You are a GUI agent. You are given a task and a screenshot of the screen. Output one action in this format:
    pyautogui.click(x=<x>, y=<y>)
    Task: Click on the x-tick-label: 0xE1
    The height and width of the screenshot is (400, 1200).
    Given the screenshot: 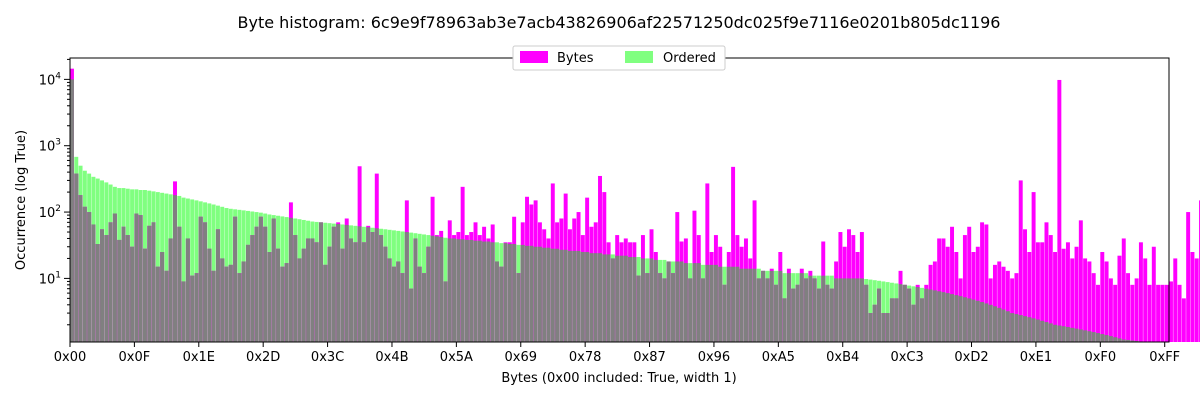 What is the action you would take?
    pyautogui.click(x=1036, y=357)
    